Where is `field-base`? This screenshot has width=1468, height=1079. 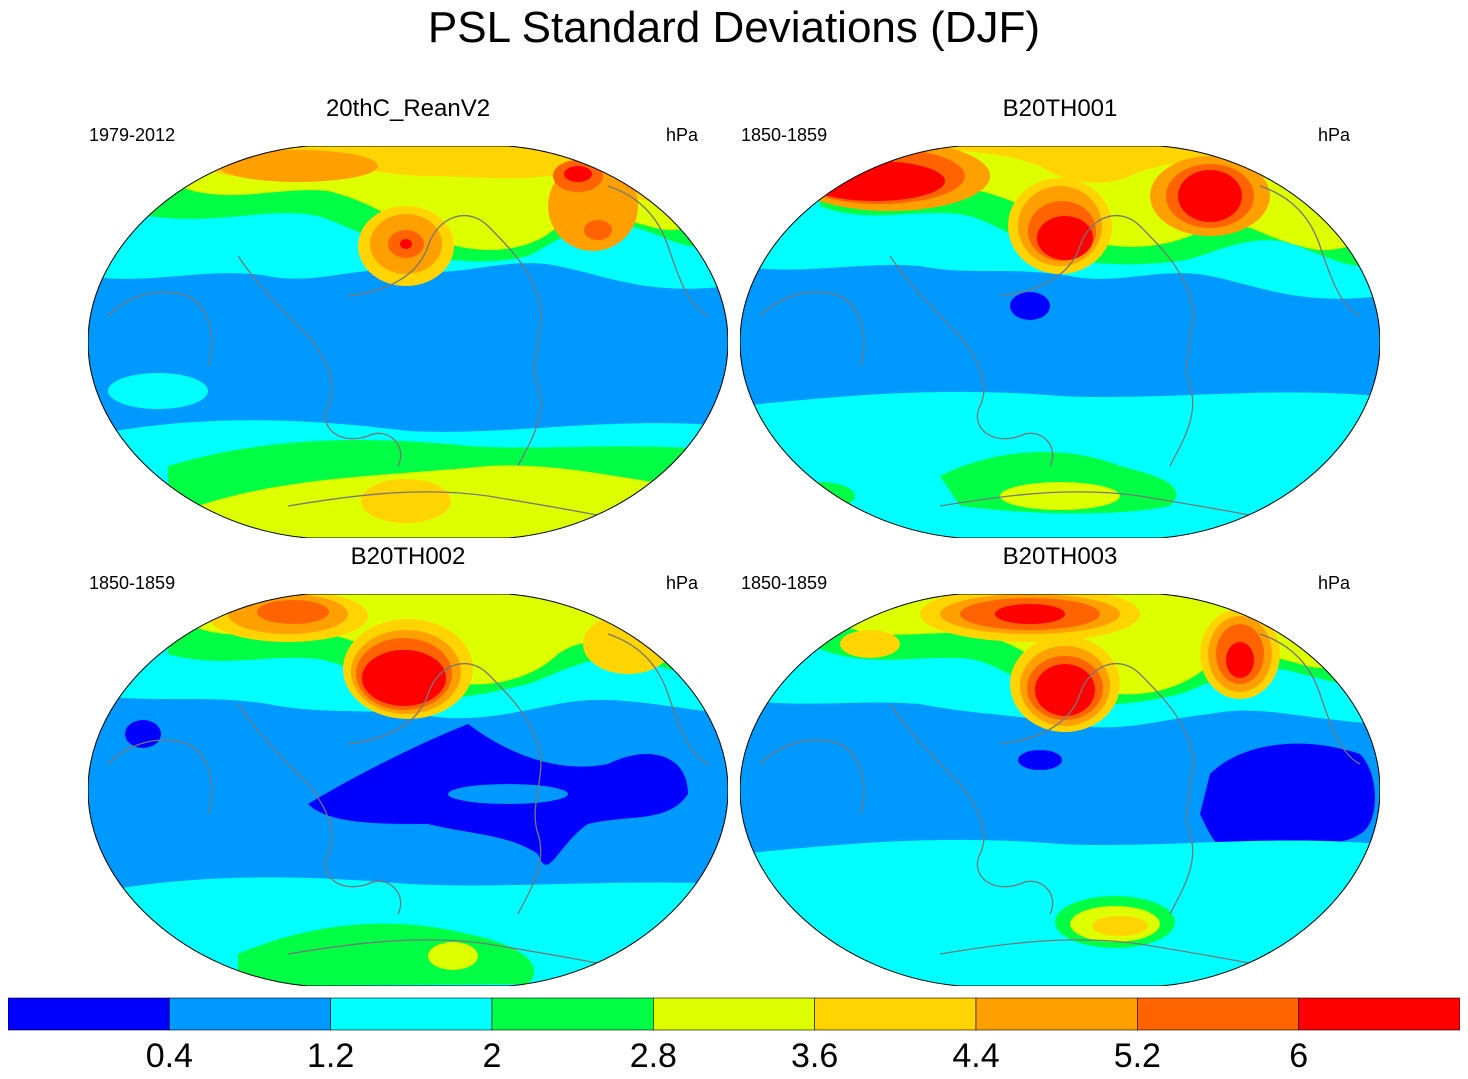
field-base is located at coordinates (508, 794).